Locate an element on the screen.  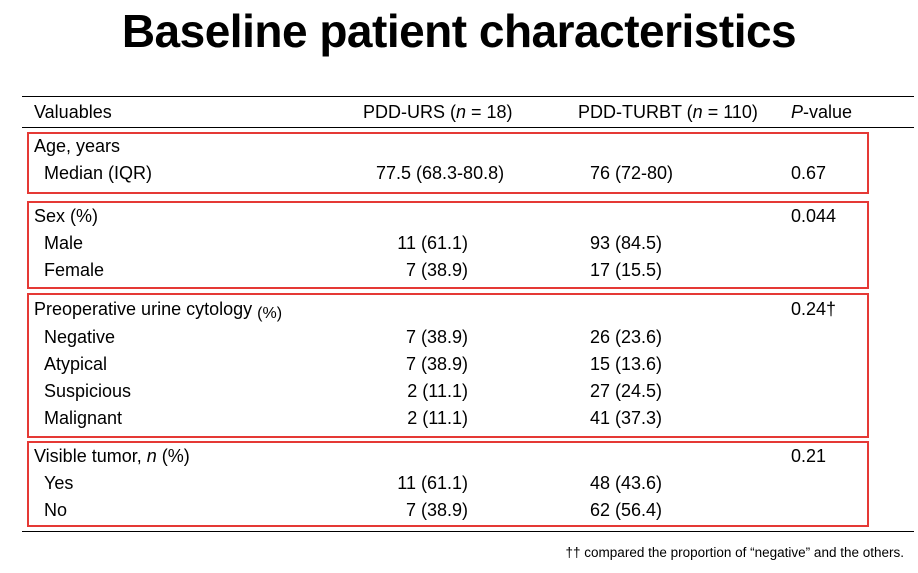
cytology-label: Preoperative urine cytology (%) is located at coordinates (158, 310).